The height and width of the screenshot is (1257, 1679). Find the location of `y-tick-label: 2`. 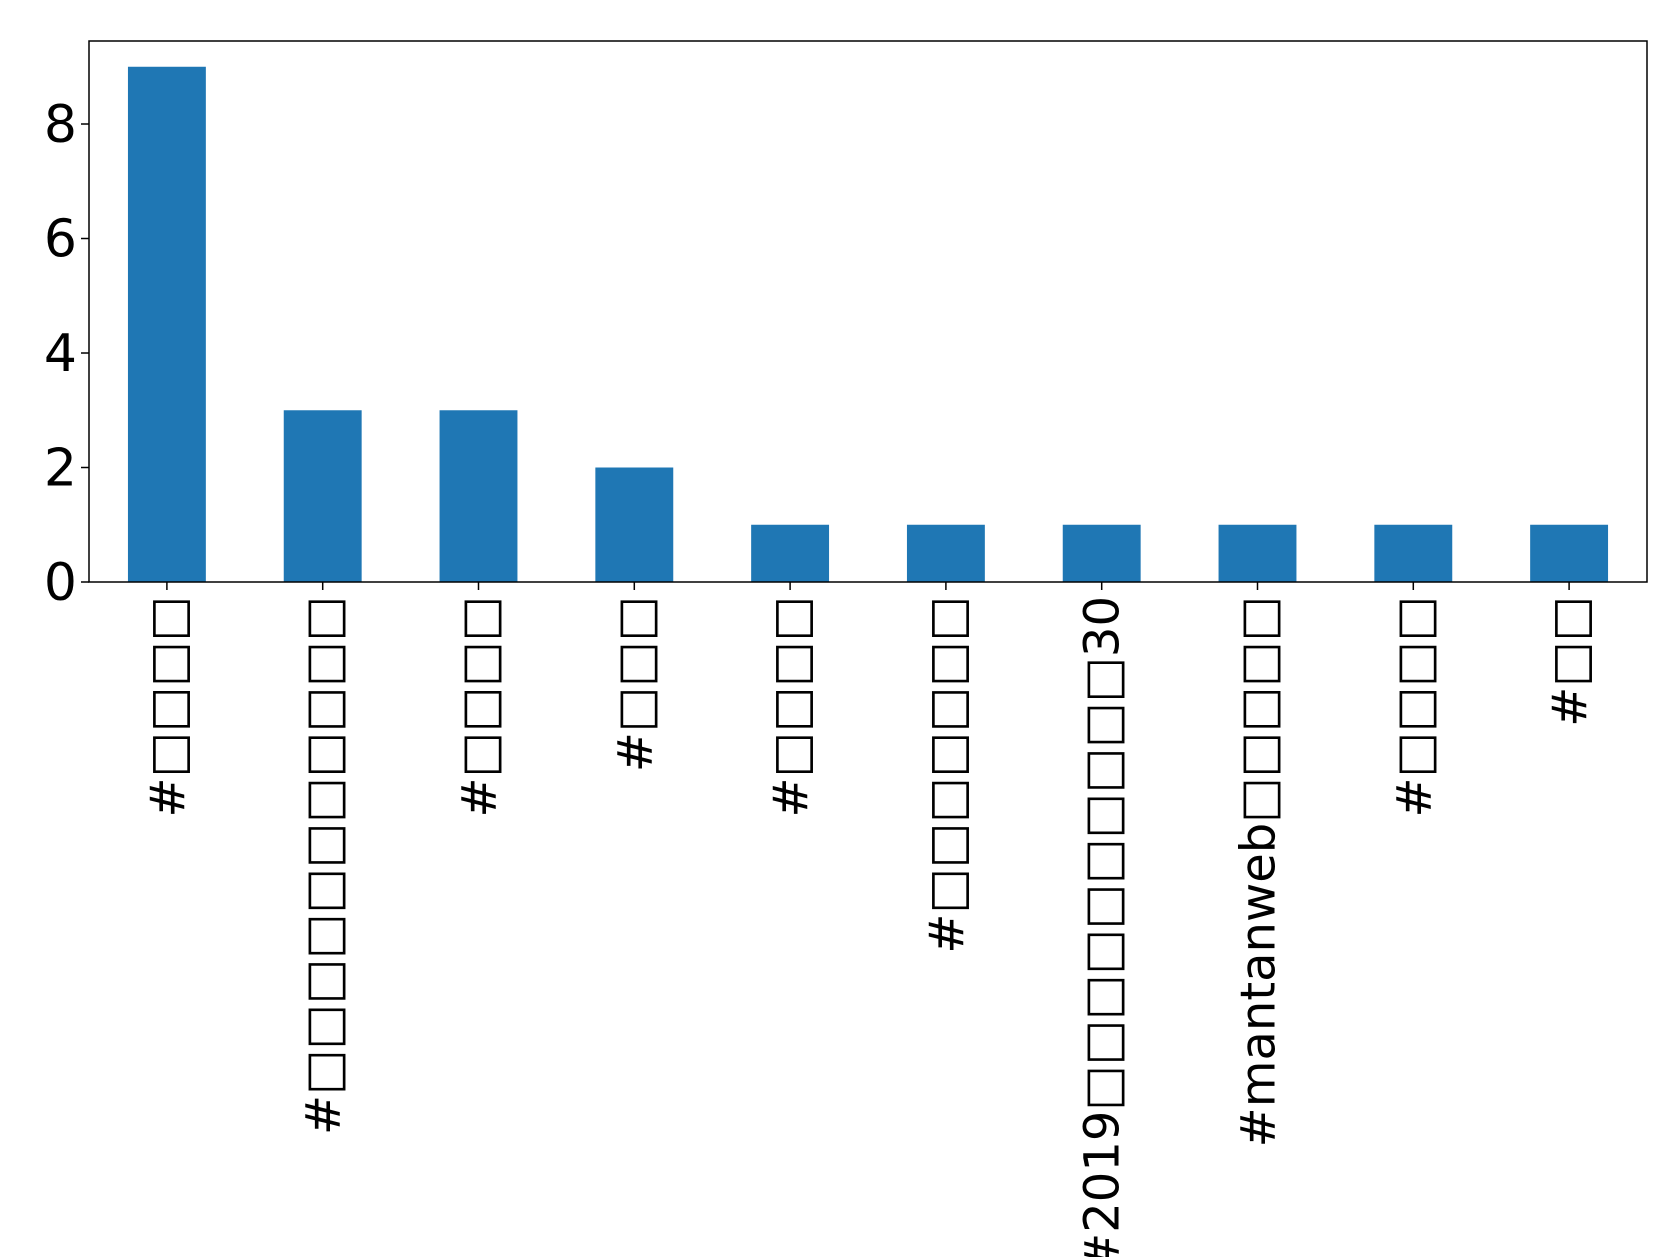

y-tick-label: 2 is located at coordinates (60, 469).